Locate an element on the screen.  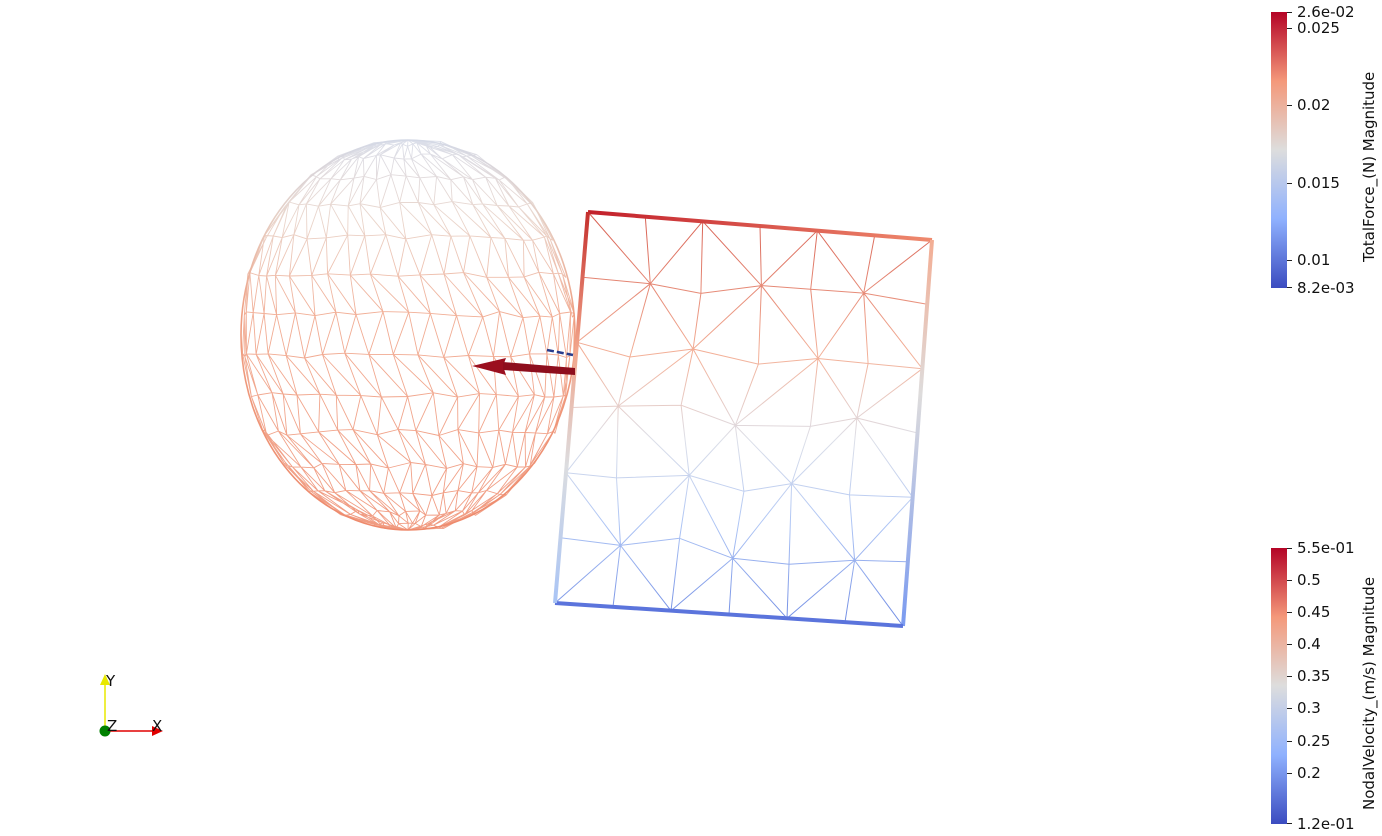
force-arrow-shaft is located at coordinates (539, 368).